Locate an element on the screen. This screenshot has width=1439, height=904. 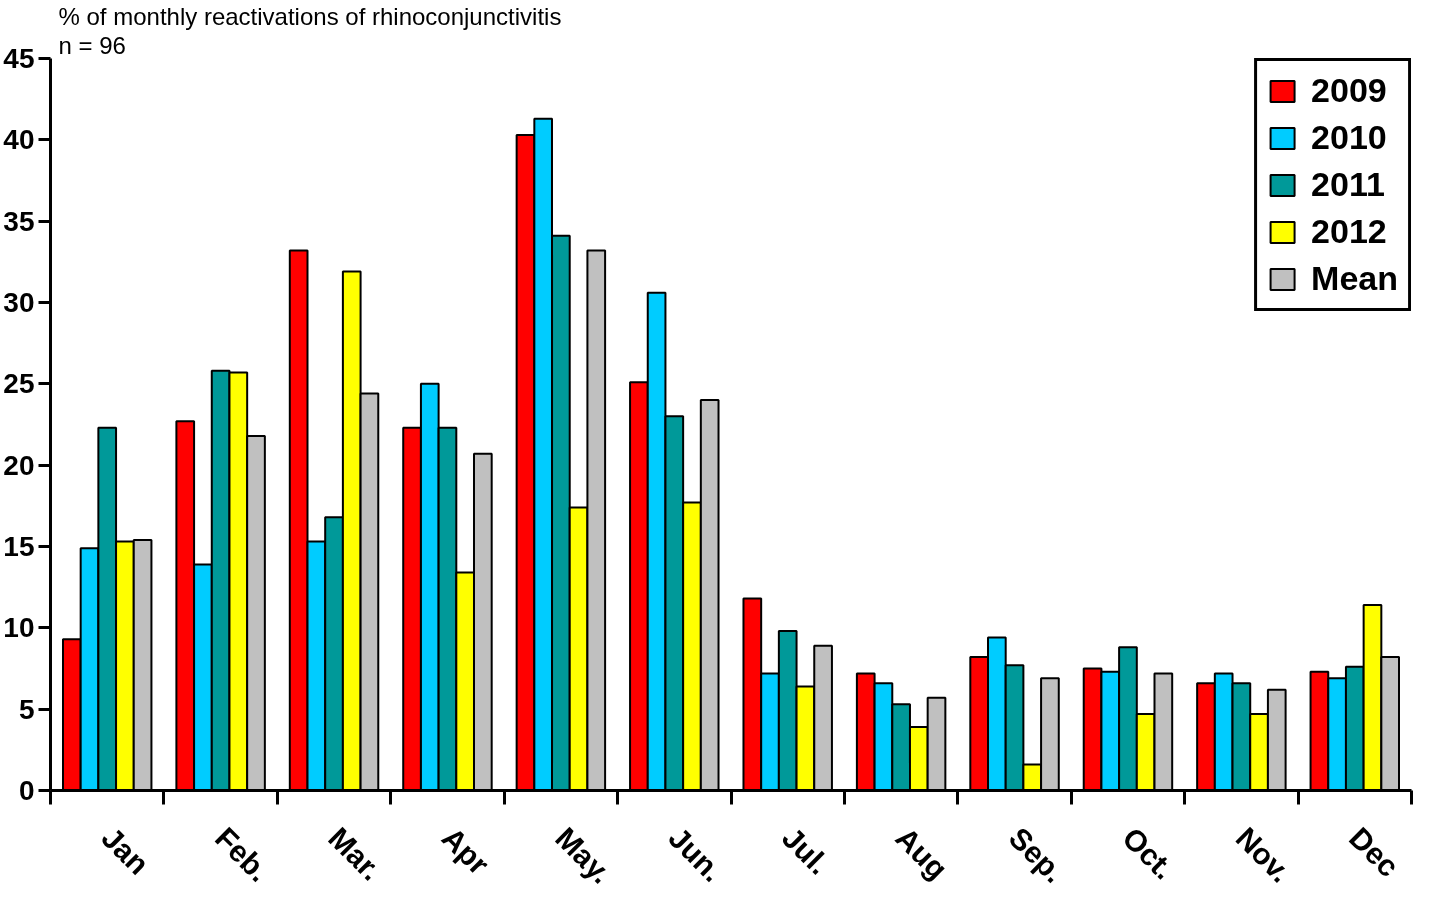
legend-label: 2012 is located at coordinates (1349, 231).